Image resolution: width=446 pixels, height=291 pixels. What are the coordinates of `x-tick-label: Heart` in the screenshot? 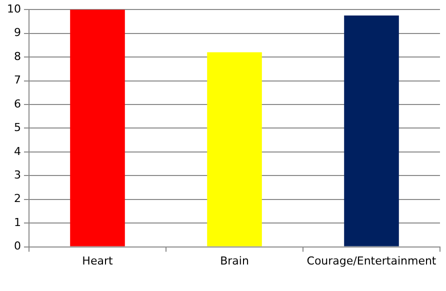 It's located at (98, 261).